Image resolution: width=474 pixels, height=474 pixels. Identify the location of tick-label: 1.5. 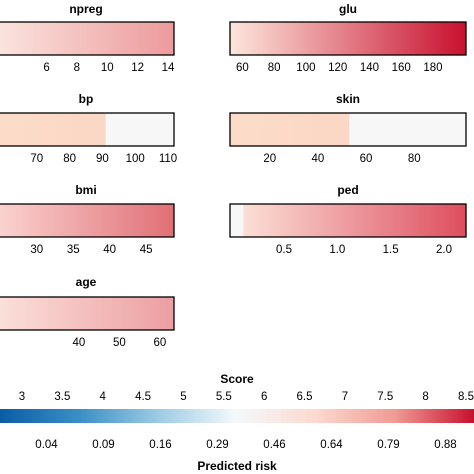
(391, 250).